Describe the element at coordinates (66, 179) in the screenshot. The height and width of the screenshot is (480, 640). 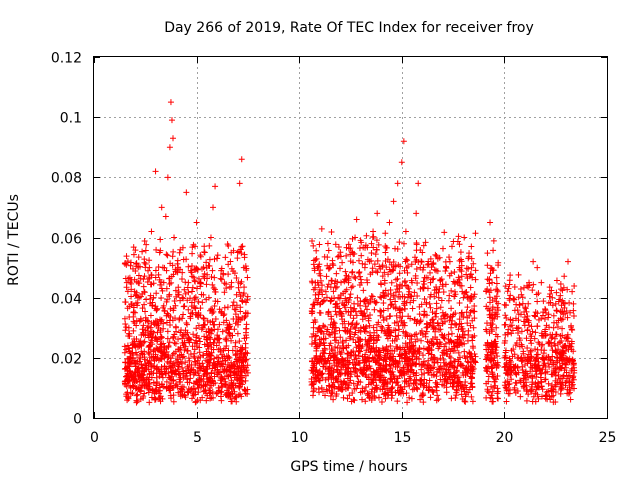
I see `y-tick-label: 0.08` at that location.